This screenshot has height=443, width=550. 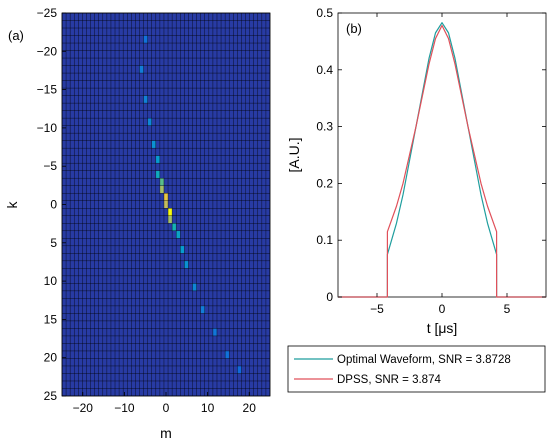 I want to click on line-y-tick-label: 0.1, so click(x=324, y=240).